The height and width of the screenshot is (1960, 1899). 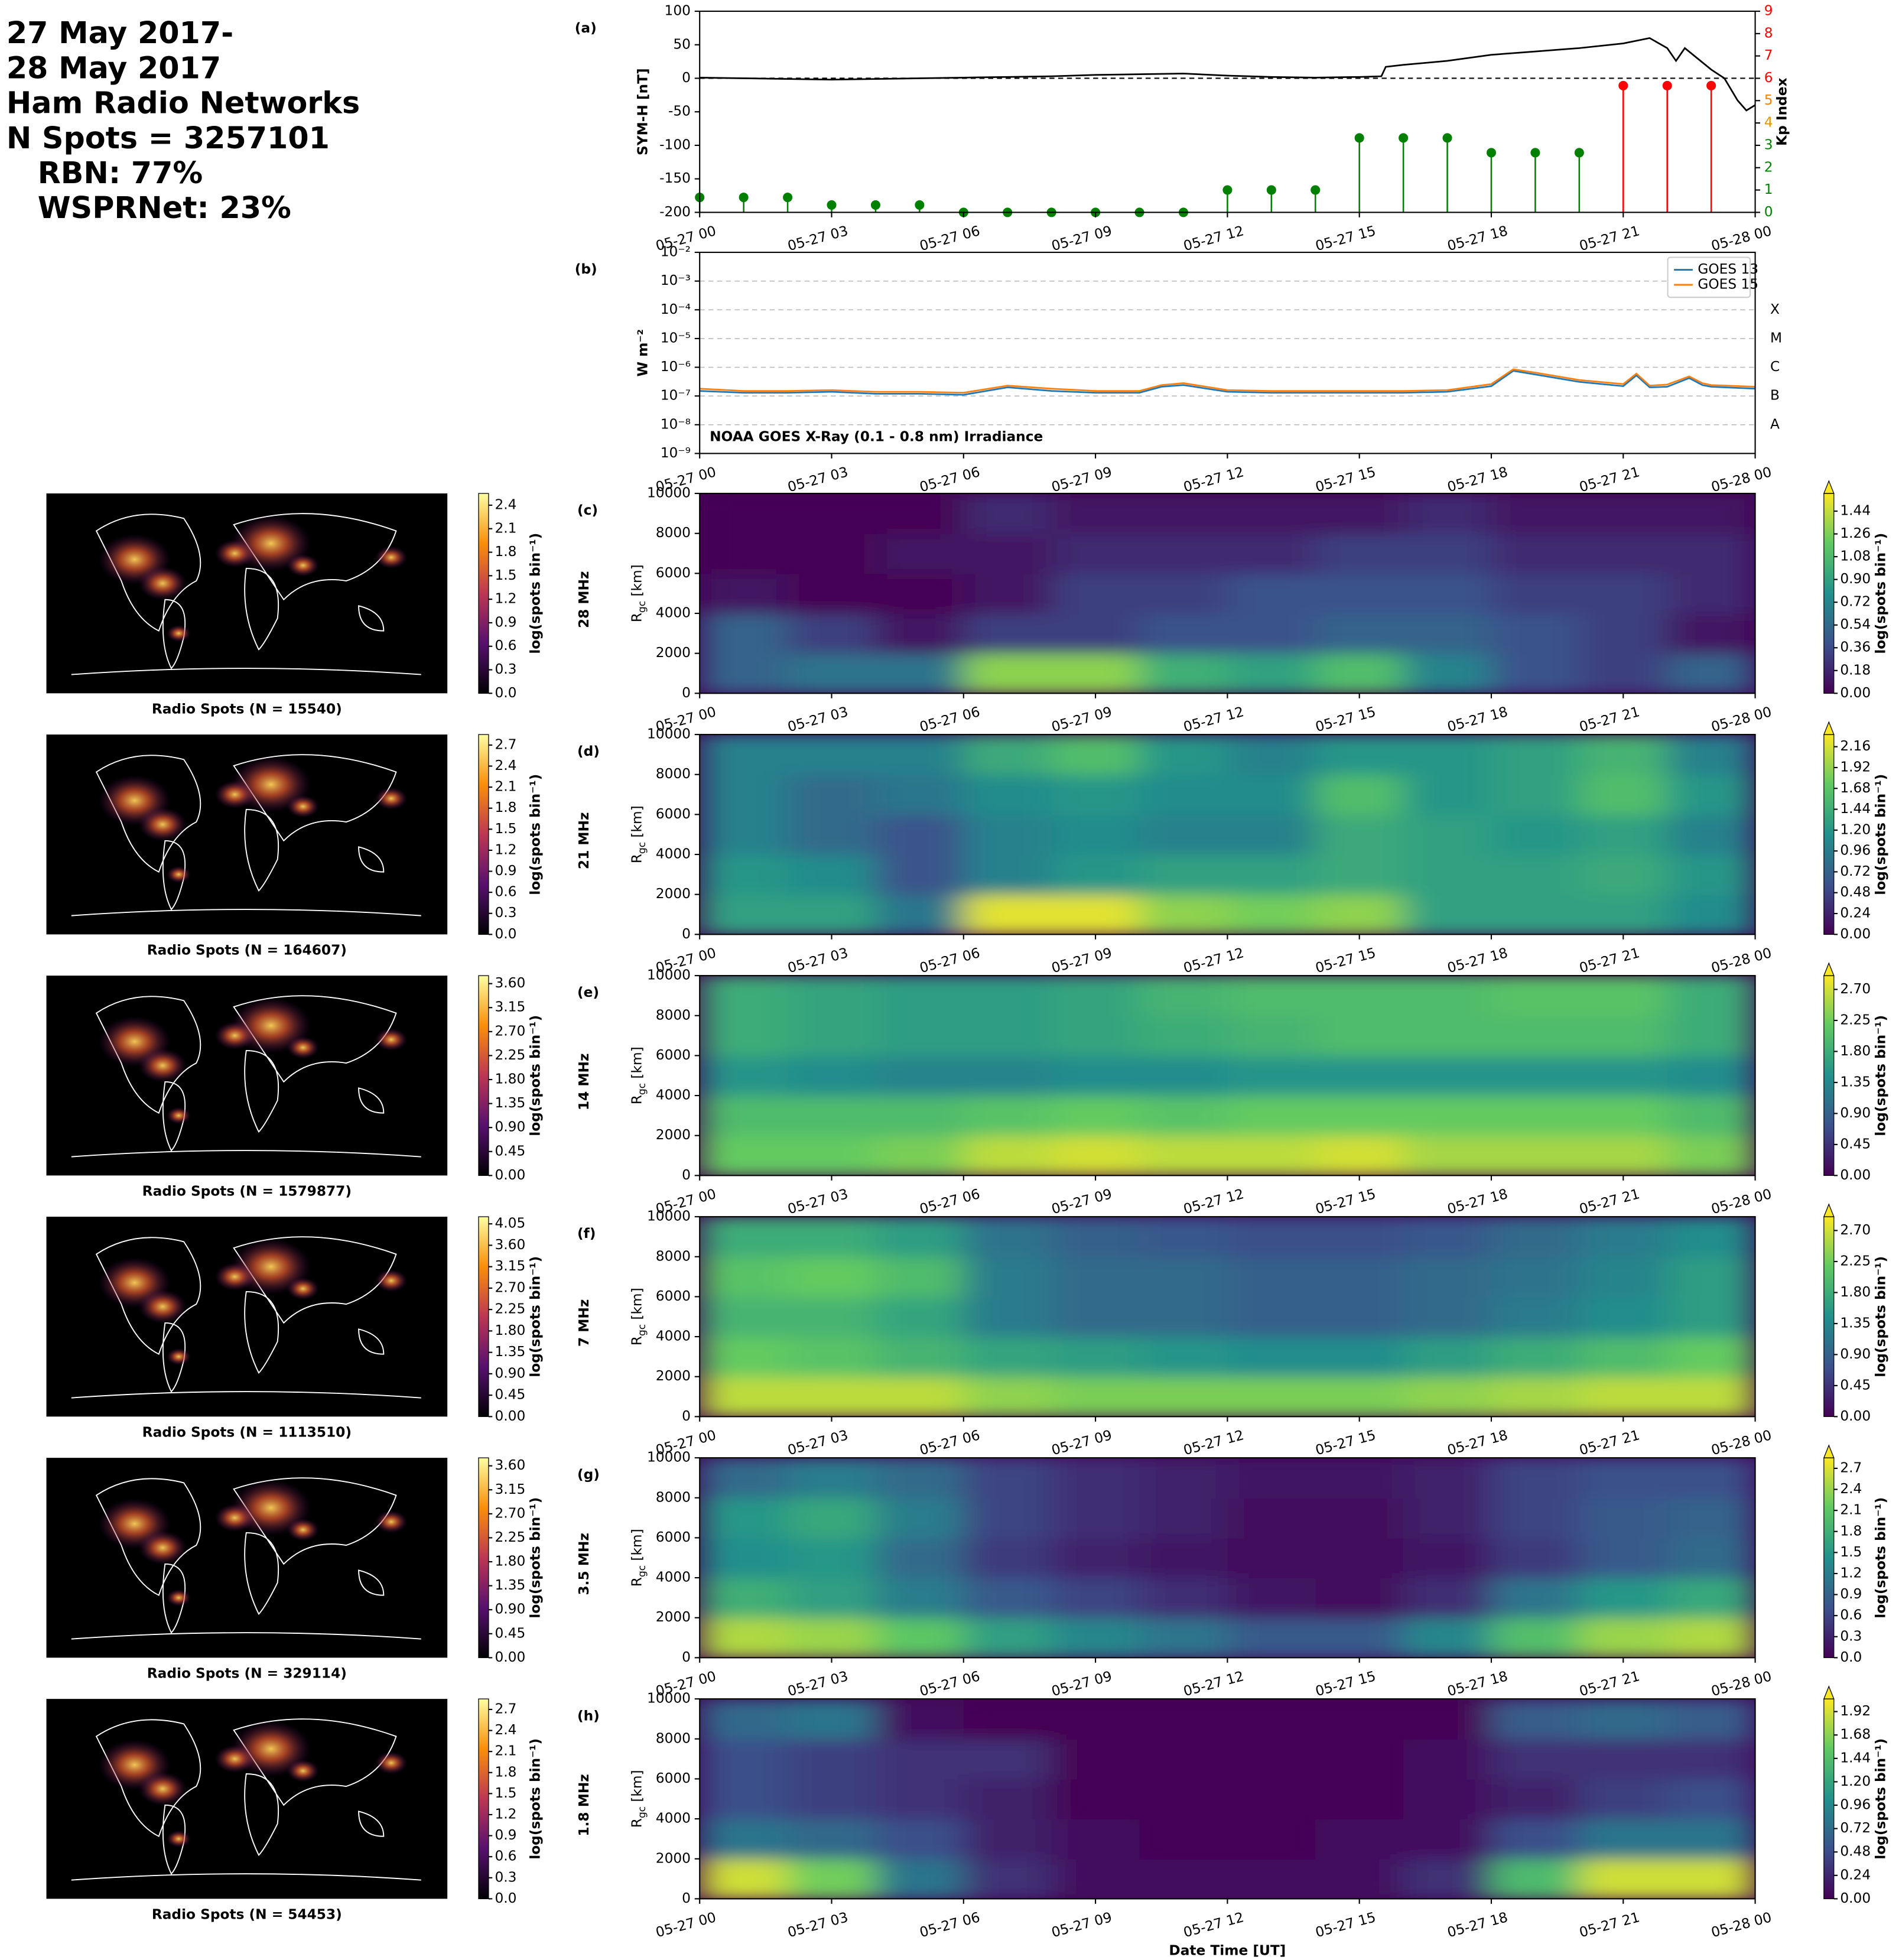 I want to click on legend, so click(x=1709, y=277).